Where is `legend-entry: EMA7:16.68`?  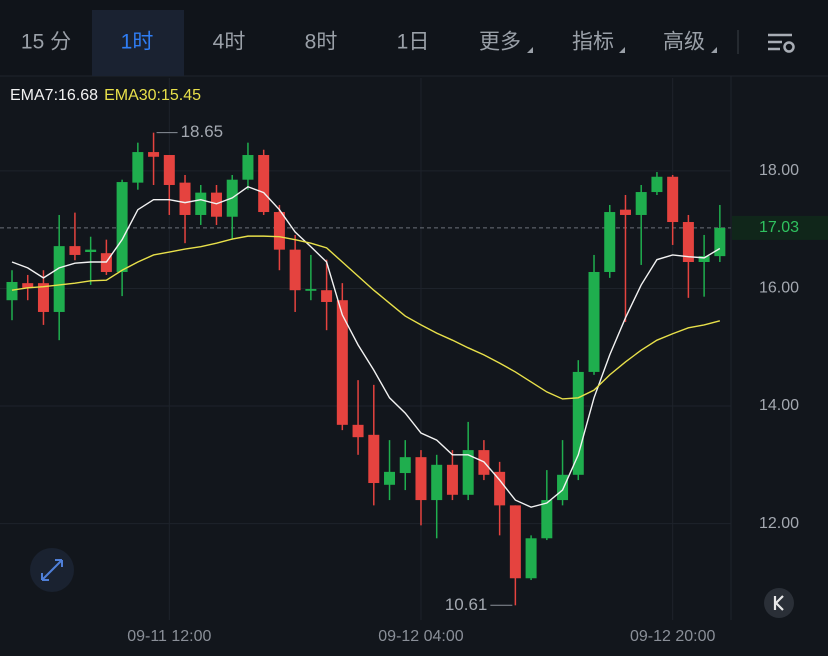 legend-entry: EMA7:16.68 is located at coordinates (54, 95).